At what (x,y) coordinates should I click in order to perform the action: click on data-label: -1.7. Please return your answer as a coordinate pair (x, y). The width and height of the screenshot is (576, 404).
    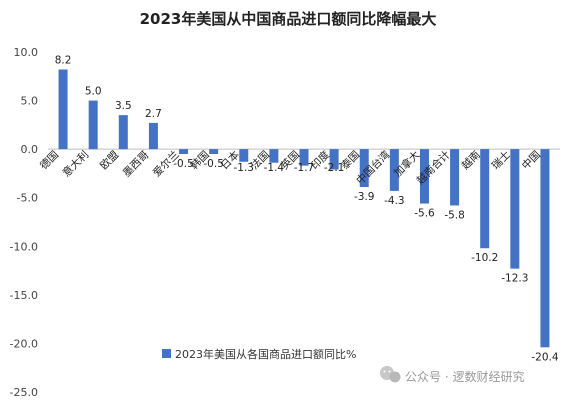
    Looking at the image, I should click on (304, 168).